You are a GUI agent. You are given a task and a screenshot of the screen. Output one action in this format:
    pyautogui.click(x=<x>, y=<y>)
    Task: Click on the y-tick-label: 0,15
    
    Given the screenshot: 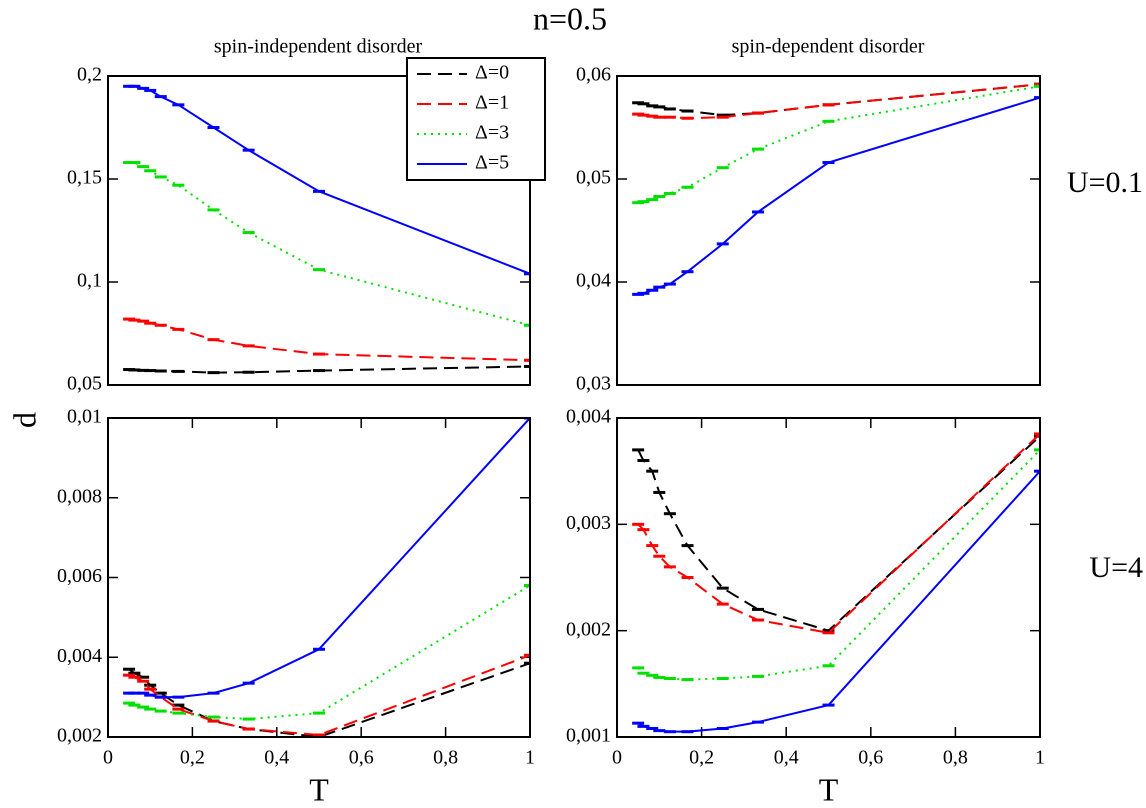 What is the action you would take?
    pyautogui.click(x=84, y=178)
    